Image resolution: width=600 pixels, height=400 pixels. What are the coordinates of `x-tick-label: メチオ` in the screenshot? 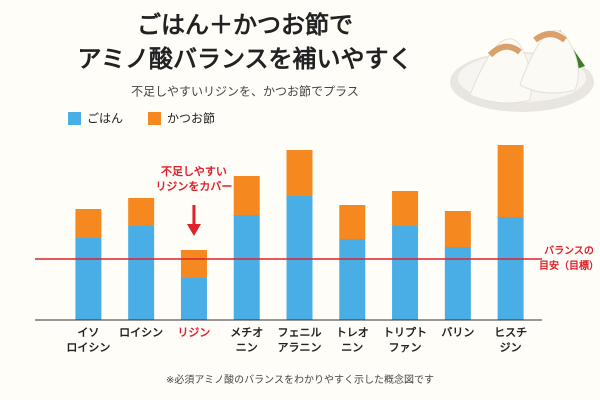 It's located at (246, 332).